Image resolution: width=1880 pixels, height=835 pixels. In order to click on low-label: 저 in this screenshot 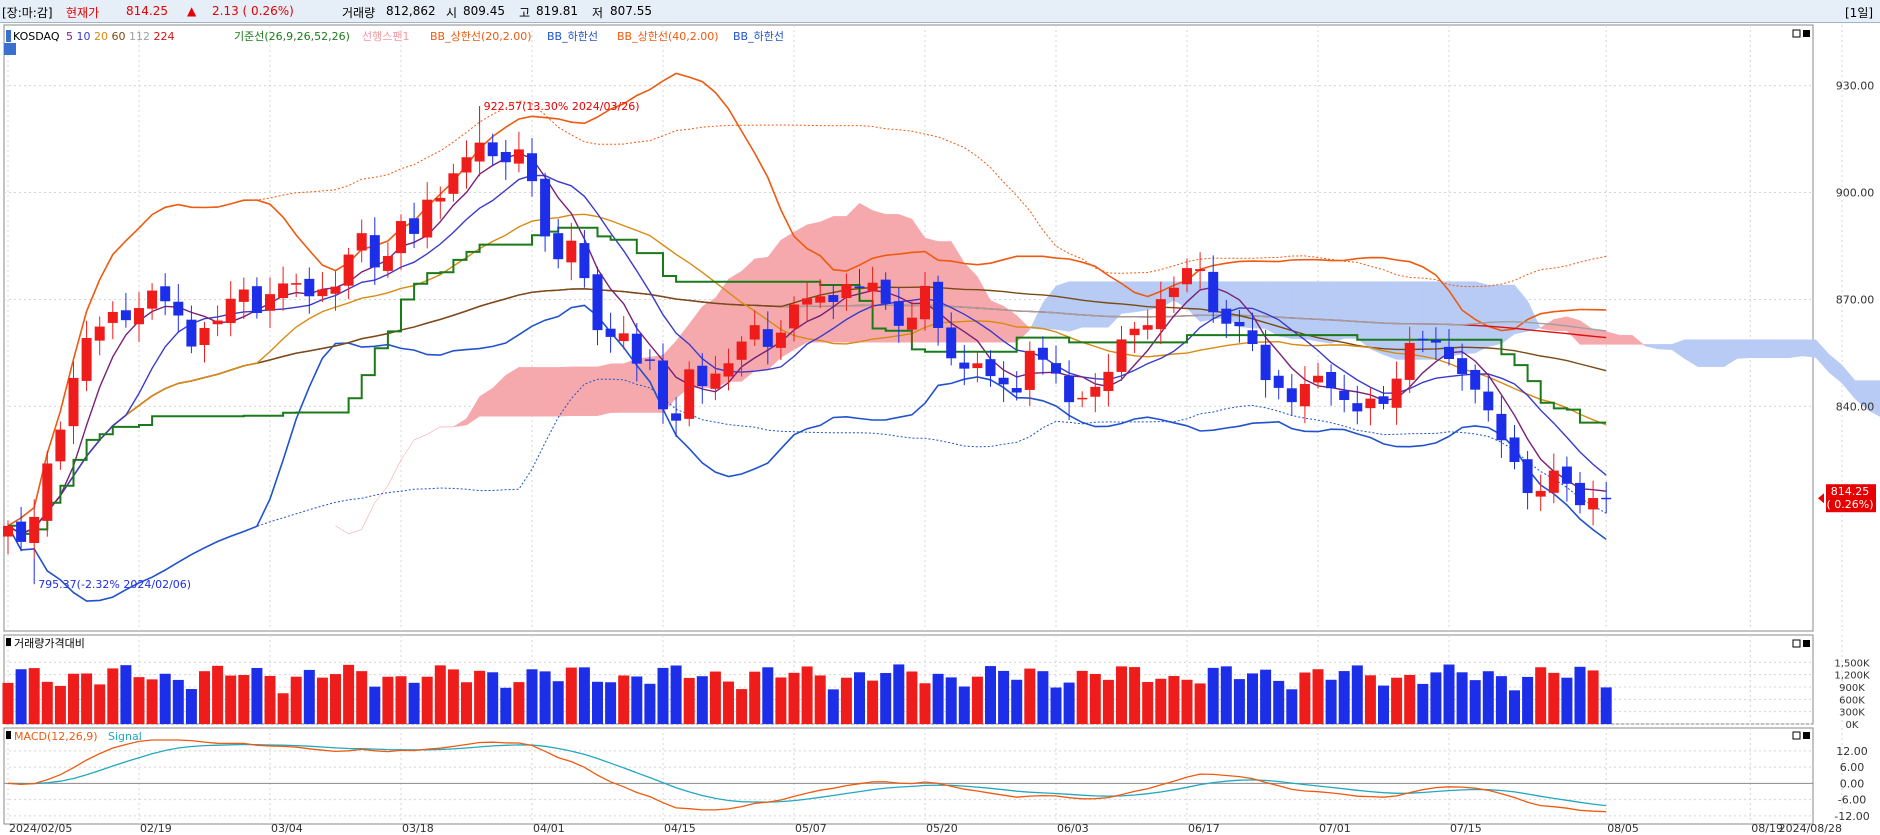, I will do `click(598, 13)`.